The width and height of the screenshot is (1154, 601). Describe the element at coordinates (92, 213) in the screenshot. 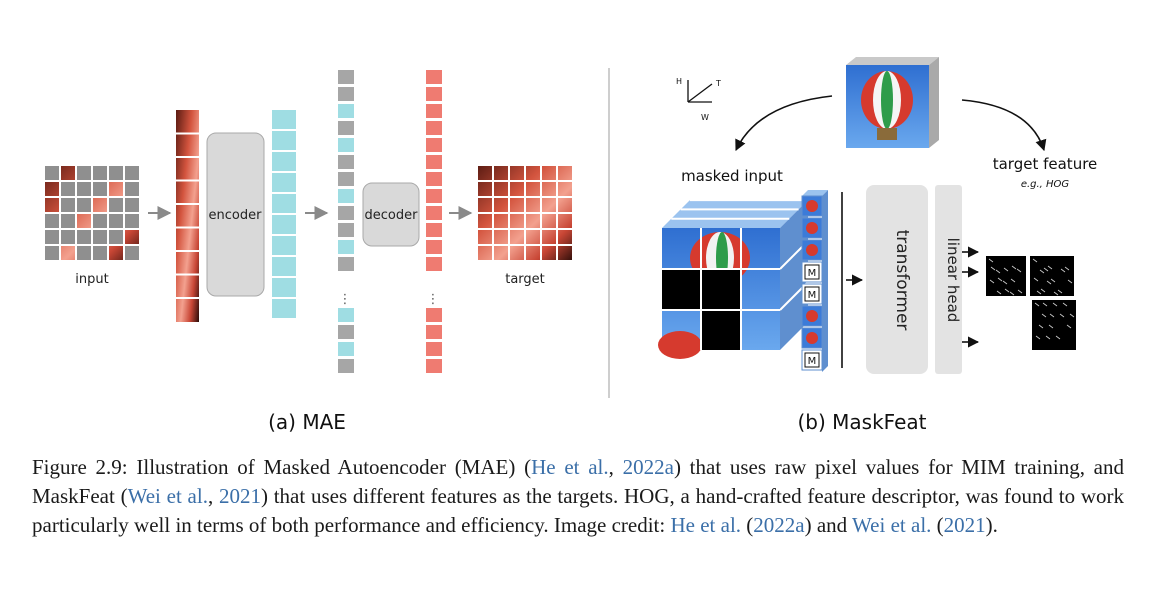

I see `mae-input-image` at that location.